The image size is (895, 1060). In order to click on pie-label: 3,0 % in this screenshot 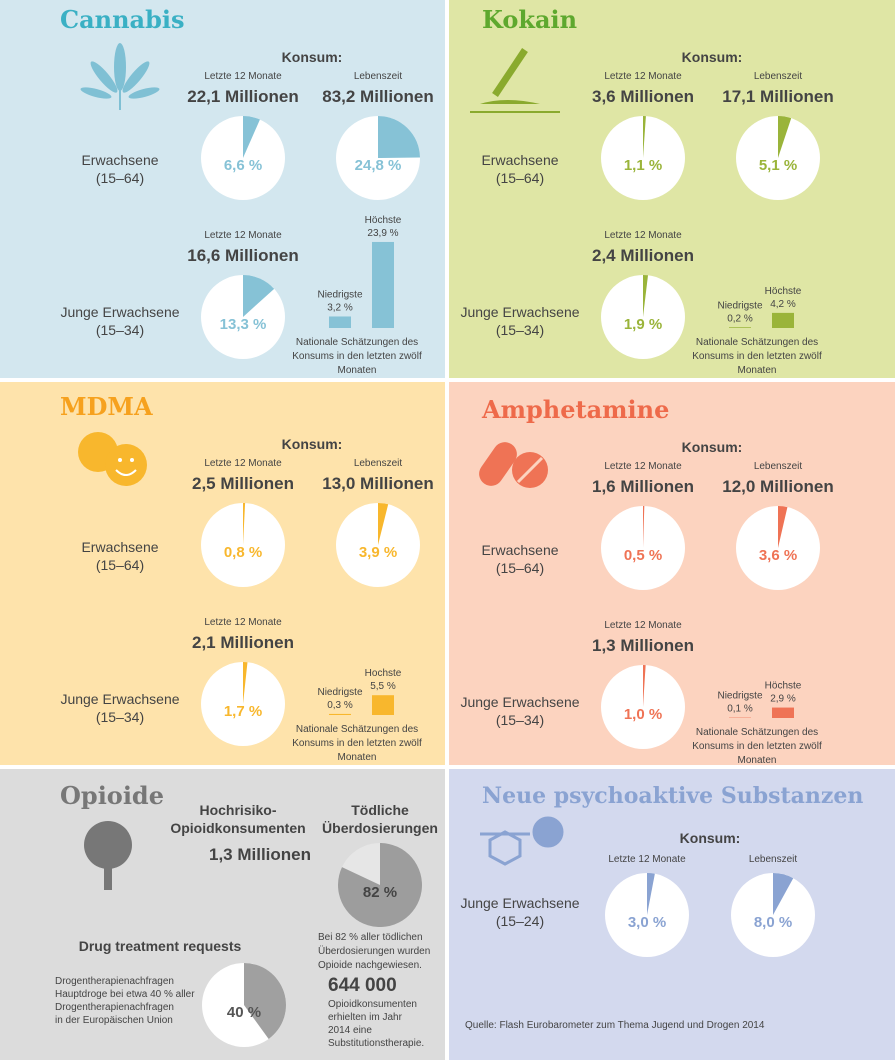, I will do `click(647, 922)`.